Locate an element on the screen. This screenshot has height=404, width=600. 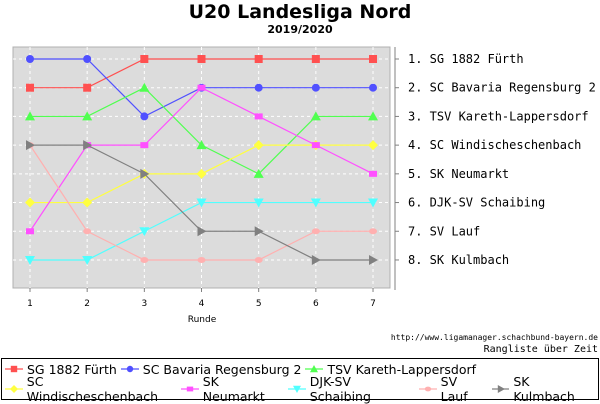
x-tick-label: 4 is located at coordinates (202, 304).